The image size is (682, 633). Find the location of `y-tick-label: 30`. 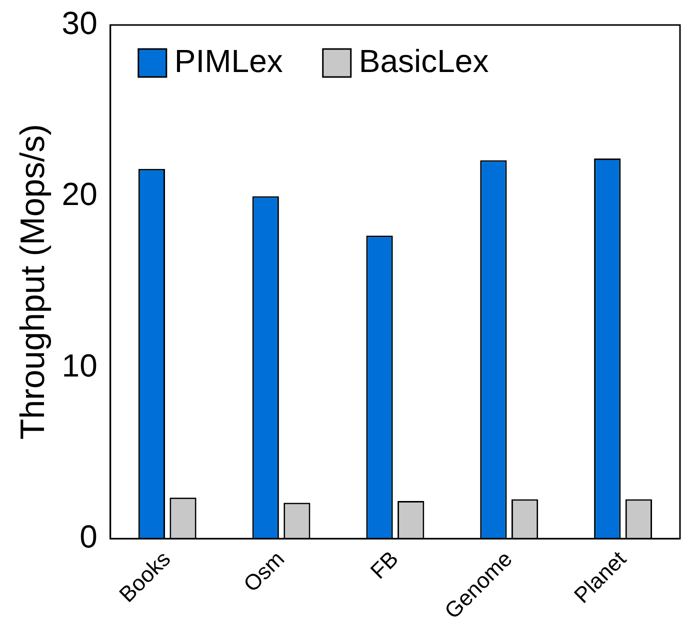

y-tick-label: 30 is located at coordinates (80, 22).